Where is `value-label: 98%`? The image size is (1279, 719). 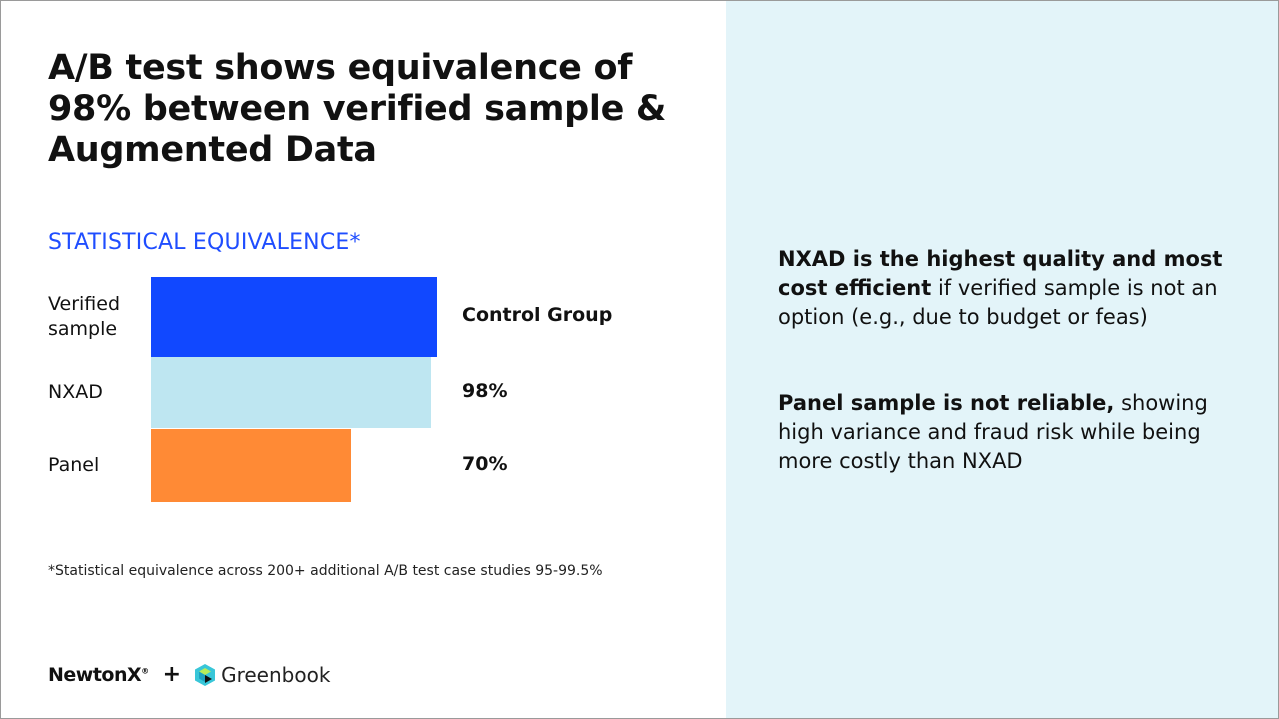 value-label: 98% is located at coordinates (485, 390).